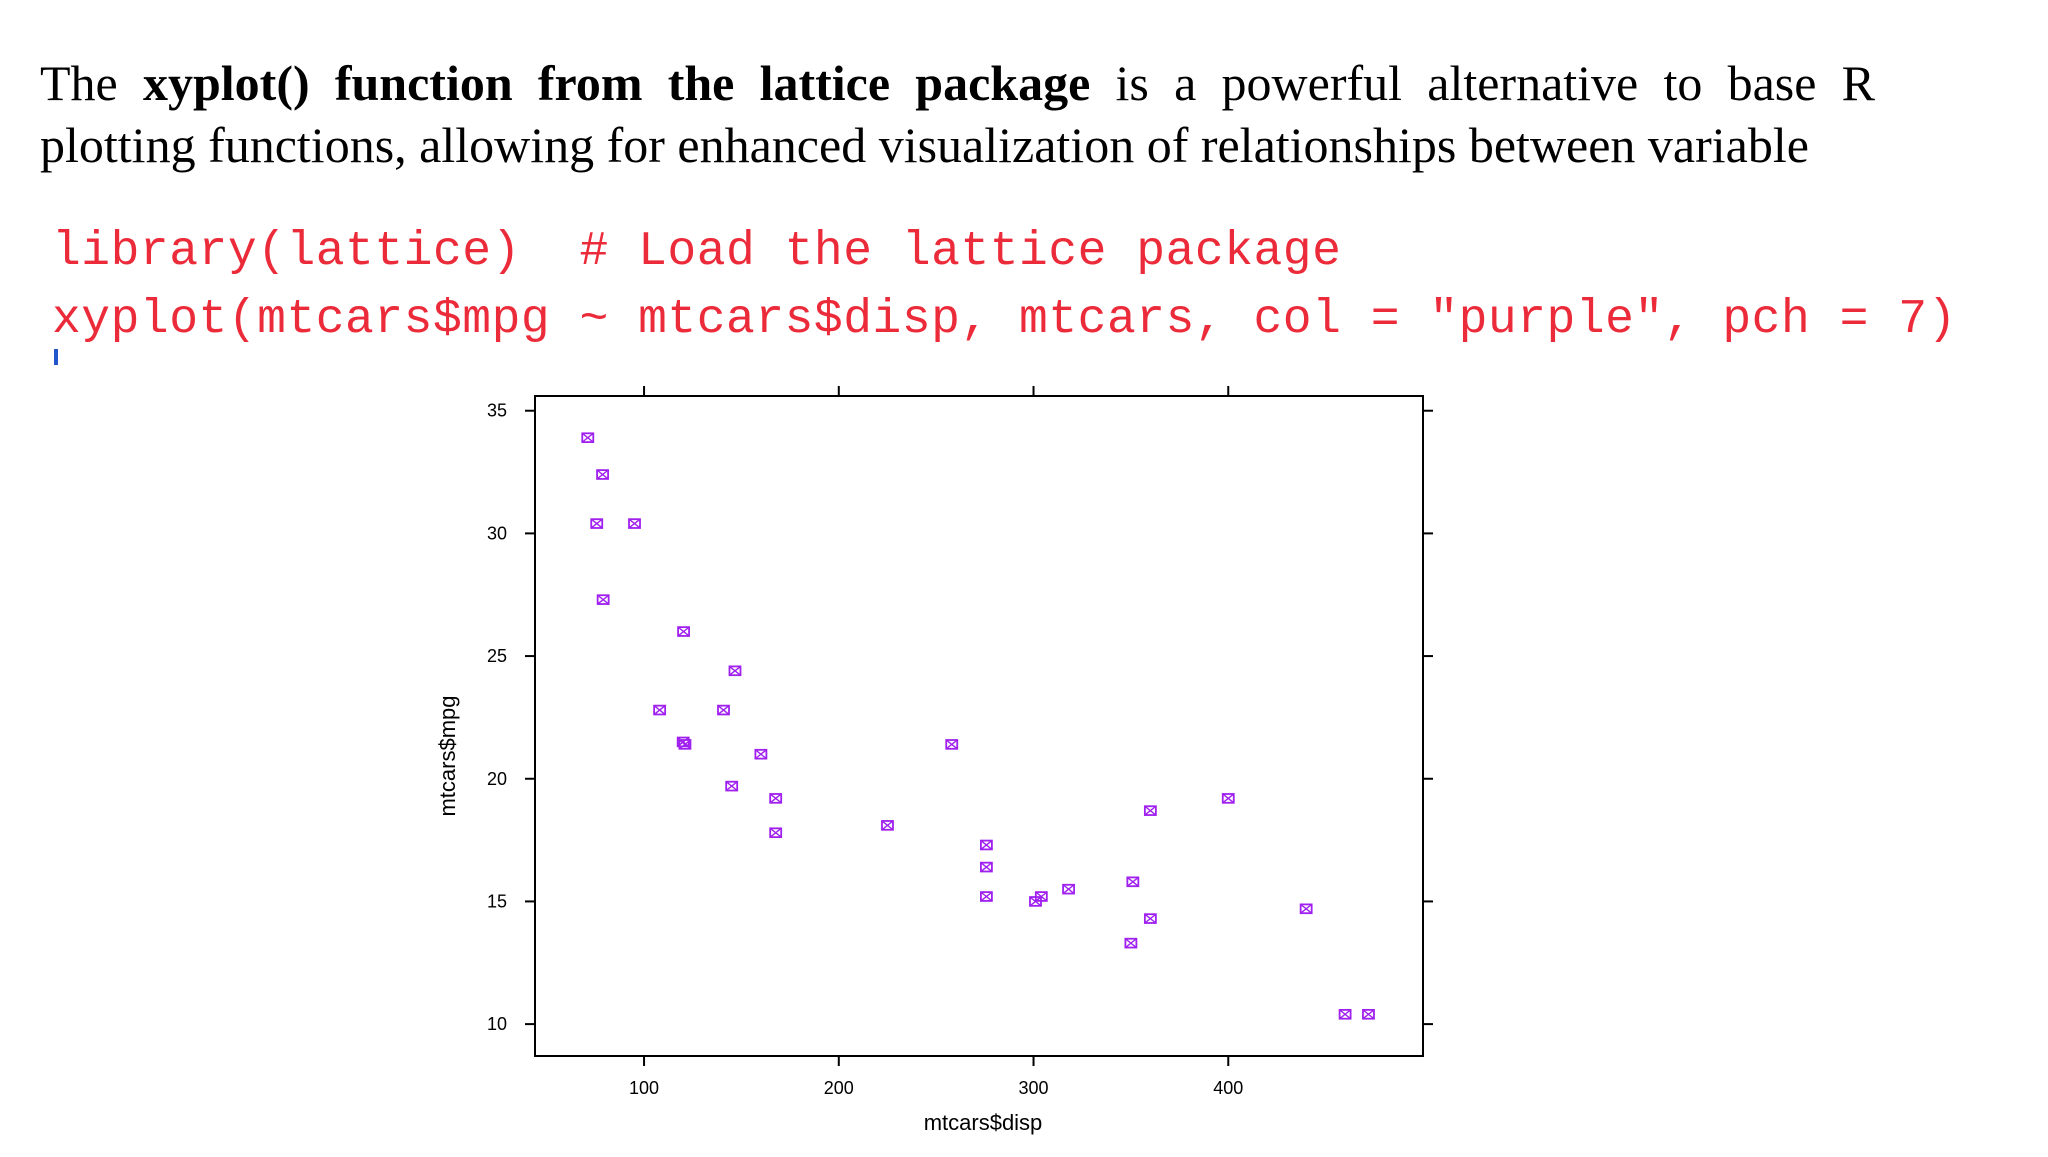  Describe the element at coordinates (1228, 1088) in the screenshot. I see `x-tick-label: 400` at that location.